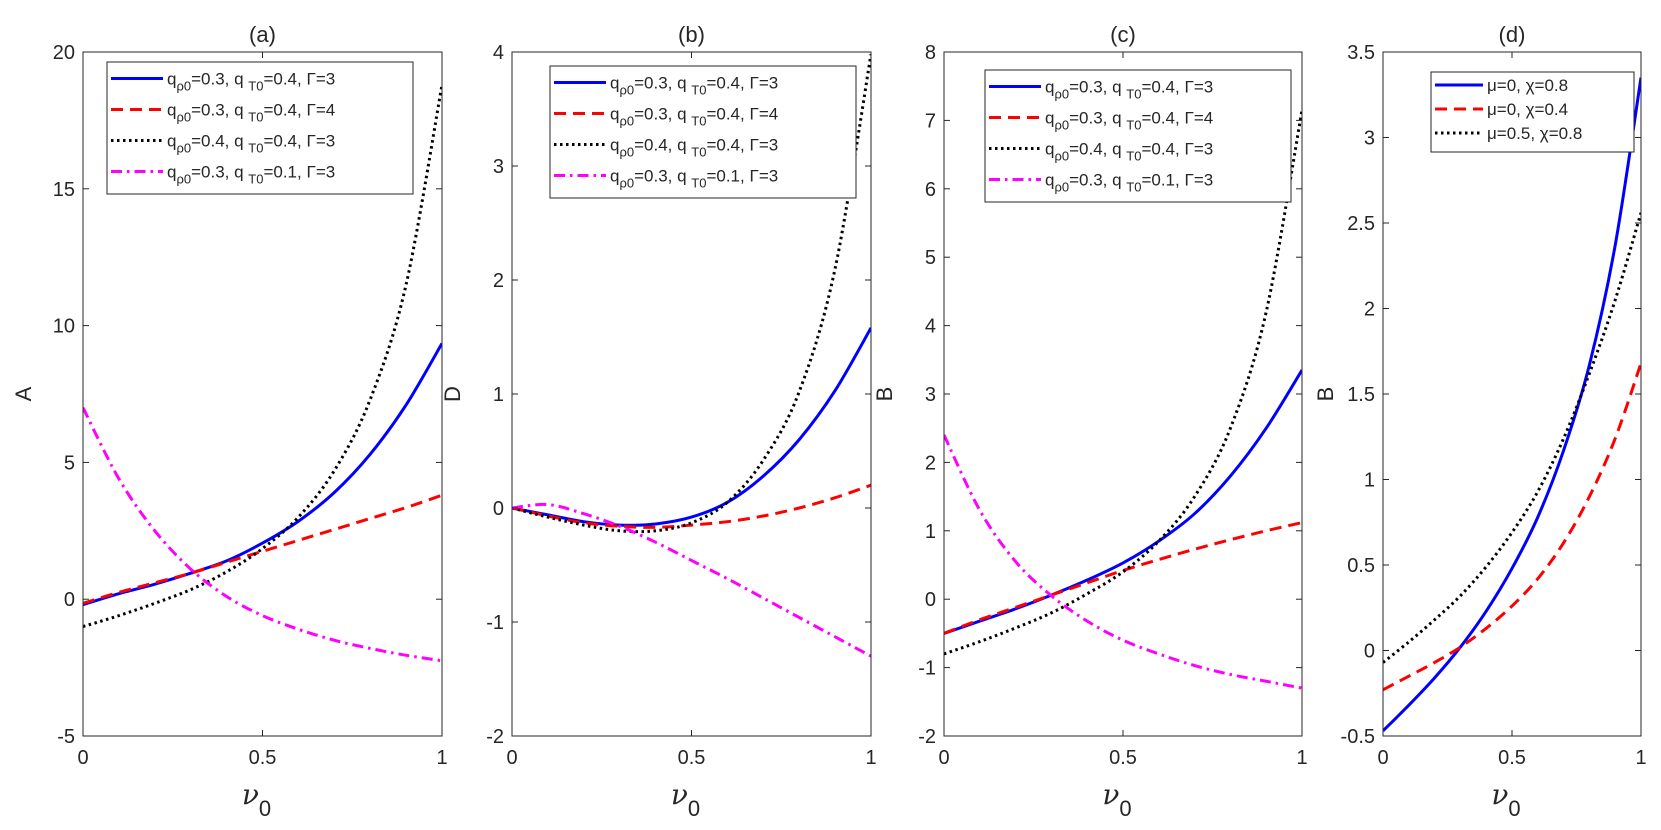 Image resolution: width=1661 pixels, height=830 pixels. Describe the element at coordinates (262, 34) in the screenshot. I see `panel-title: (a)` at that location.